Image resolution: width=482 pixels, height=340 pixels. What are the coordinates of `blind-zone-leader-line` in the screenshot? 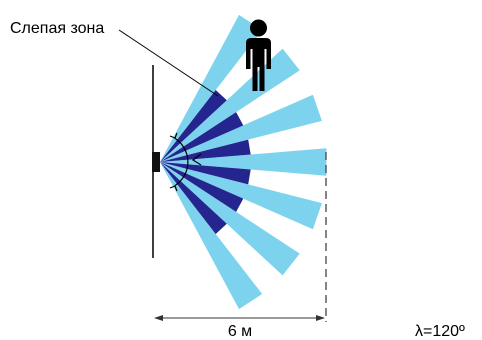 It's located at (168, 63).